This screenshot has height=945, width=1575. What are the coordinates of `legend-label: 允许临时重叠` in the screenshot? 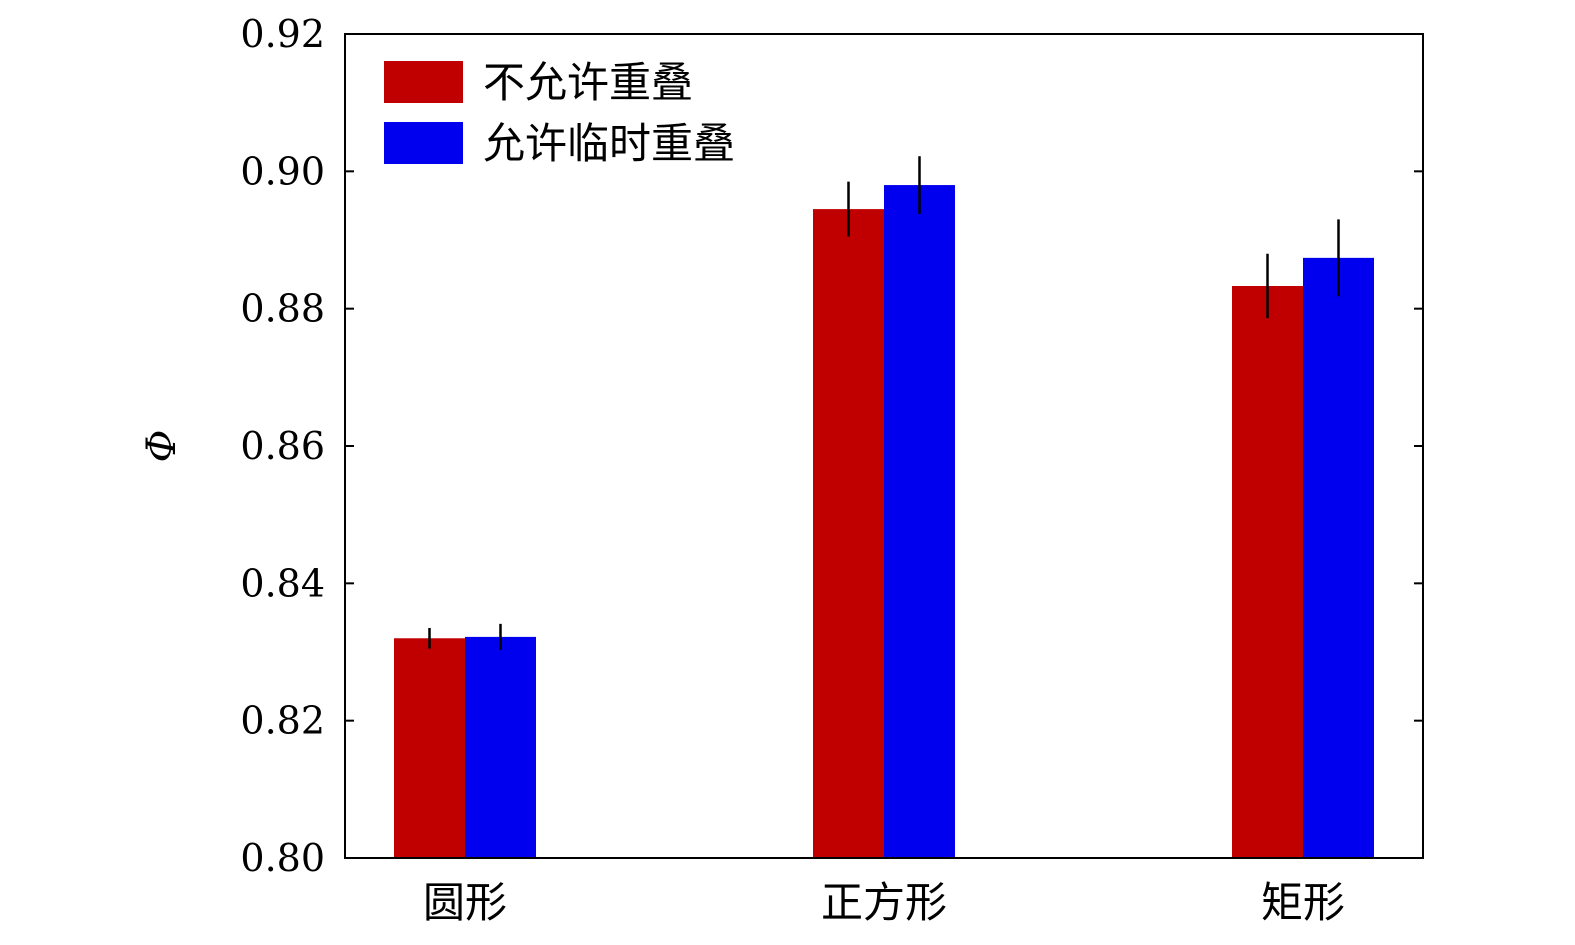 It's located at (609, 143).